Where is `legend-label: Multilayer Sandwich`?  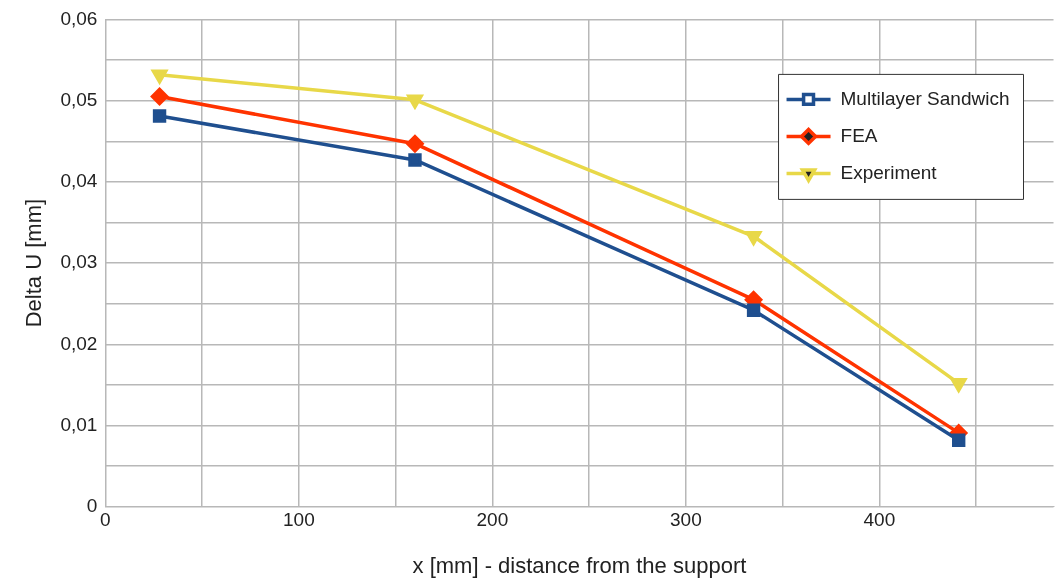 legend-label: Multilayer Sandwich is located at coordinates (925, 98).